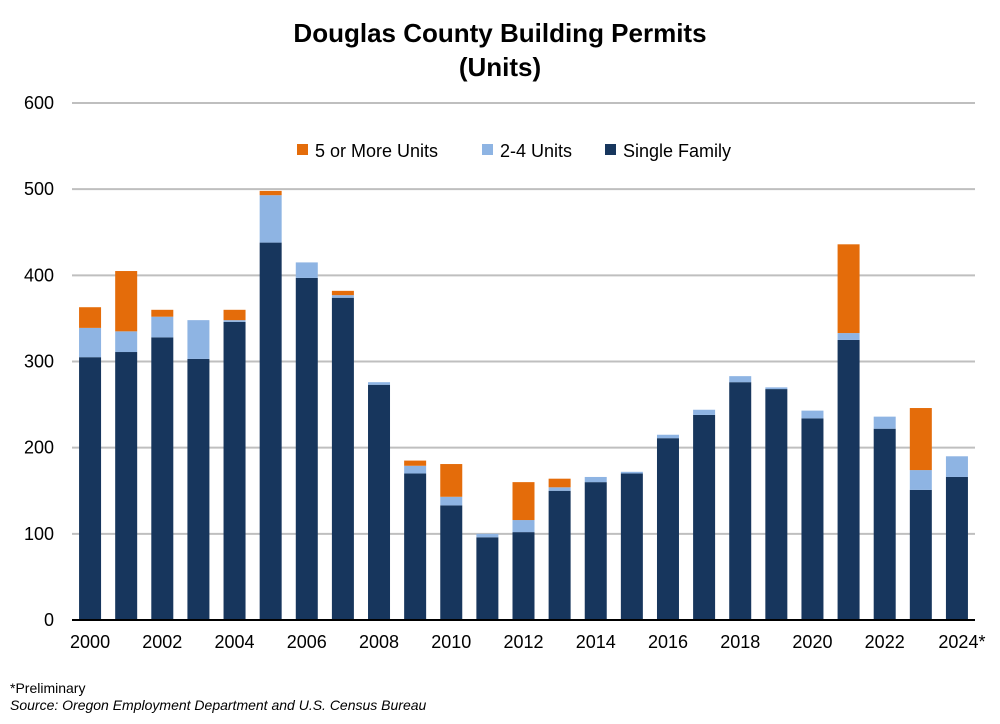 The height and width of the screenshot is (724, 1000). What do you see at coordinates (487, 578) in the screenshot?
I see `bar-single-family-2011` at bounding box center [487, 578].